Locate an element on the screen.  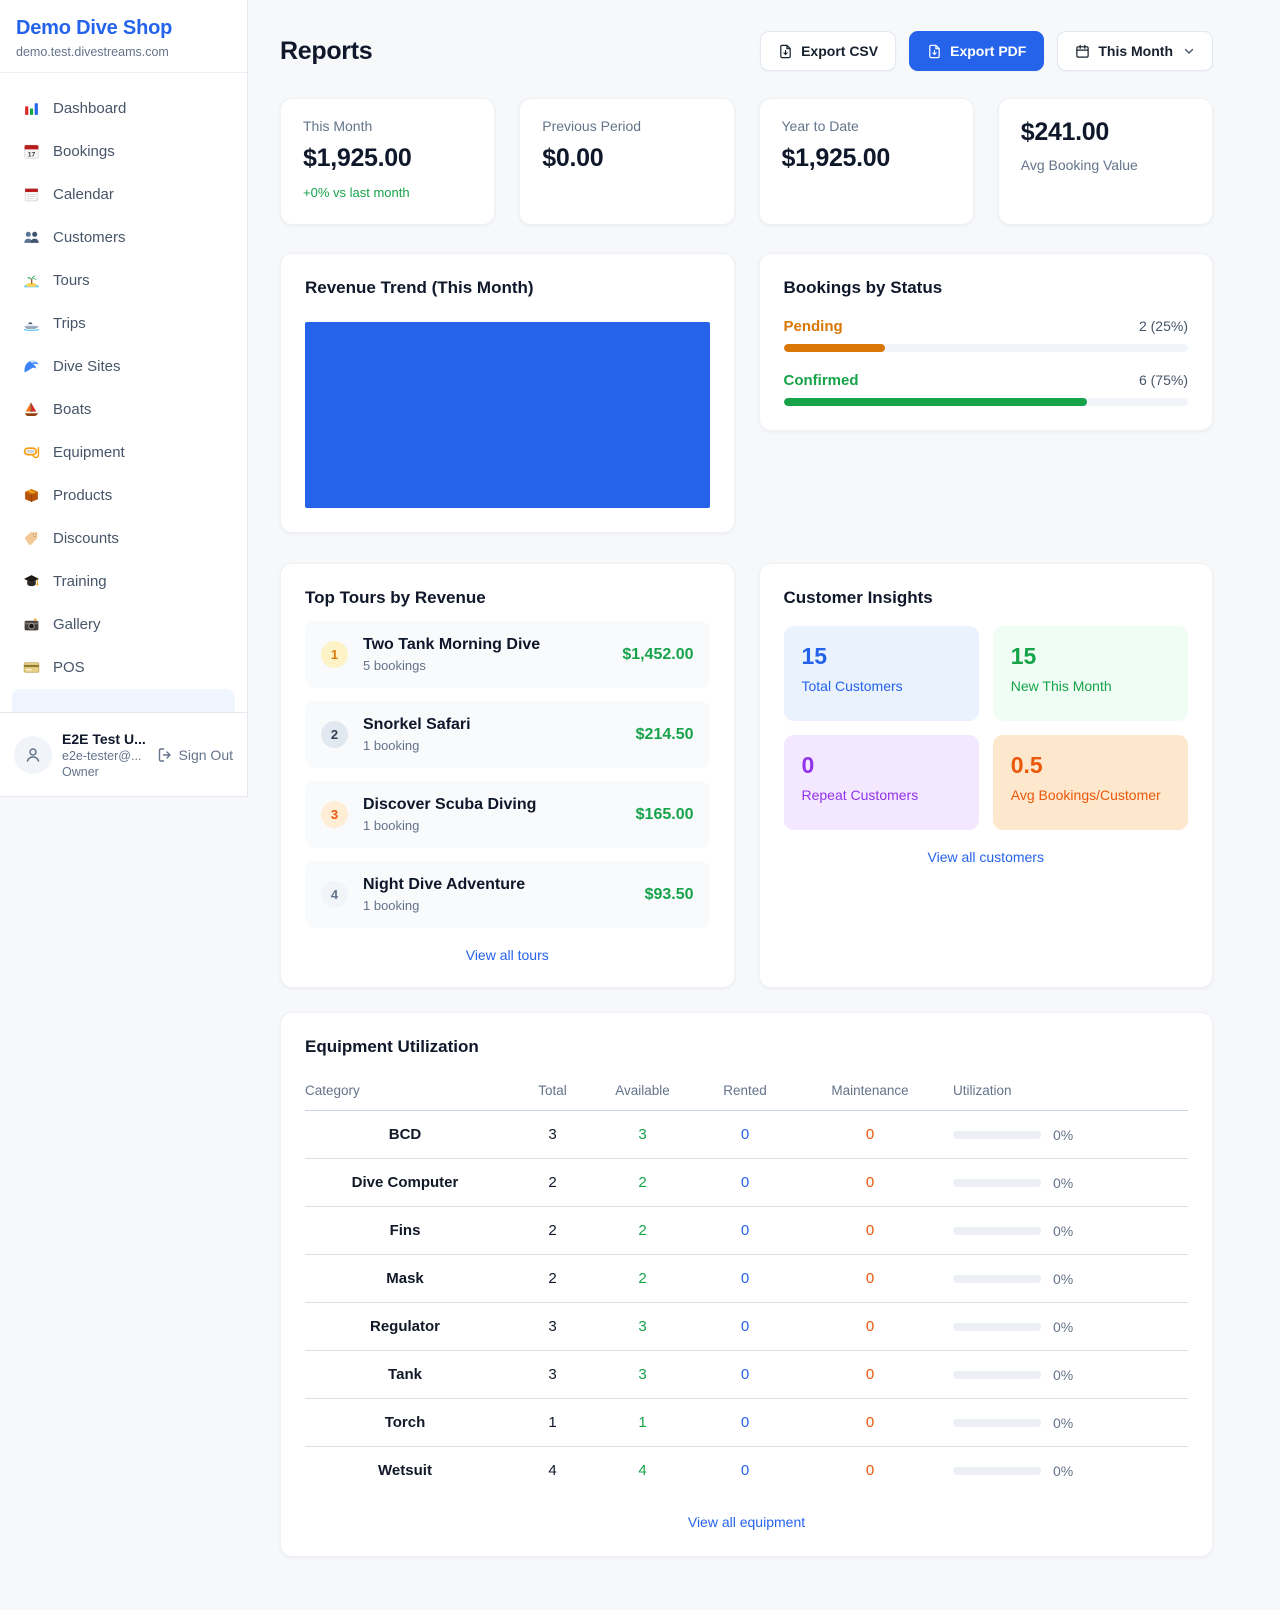
sidebar-nav: Dashboard 17 Bookings Calendar Customers is located at coordinates (123, 392).